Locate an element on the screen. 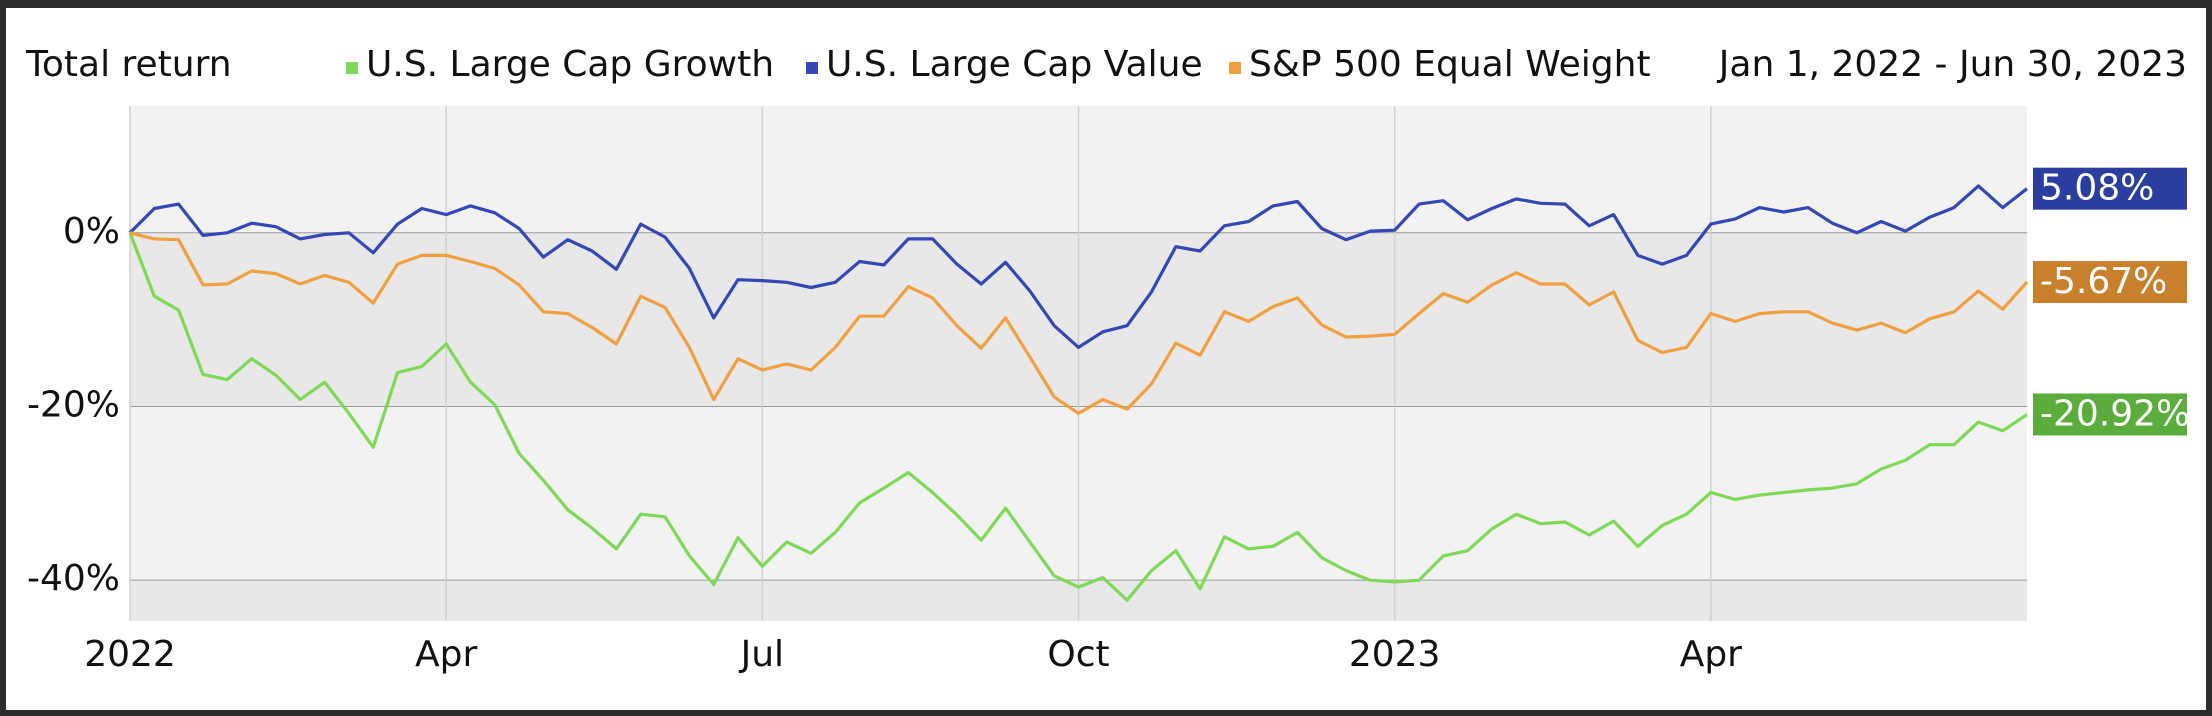 This screenshot has width=2212, height=716. date-range: Jan 1, 2022 - Jun 30, 2023 is located at coordinates (1952, 64).